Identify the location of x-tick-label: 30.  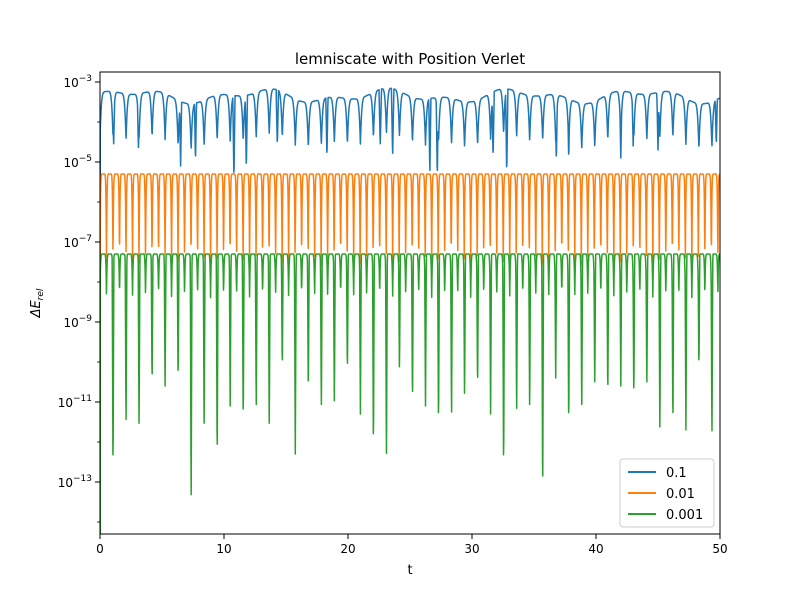
(471, 549).